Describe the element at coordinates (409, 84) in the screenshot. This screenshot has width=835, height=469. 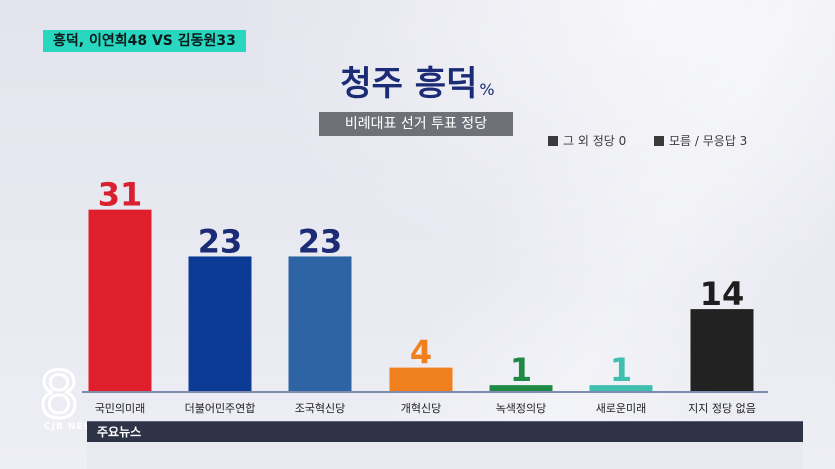
I see `chart-title-text: 청주 흥덕` at that location.